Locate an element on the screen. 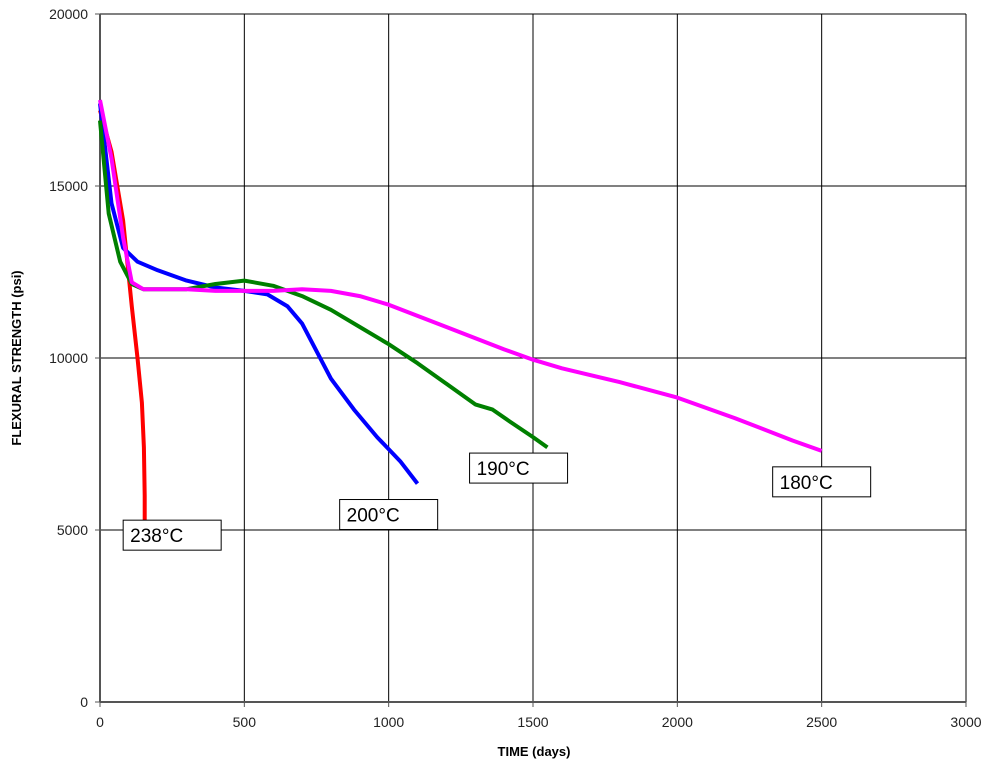 The height and width of the screenshot is (766, 989). x-tick-label: 0 is located at coordinates (100, 722).